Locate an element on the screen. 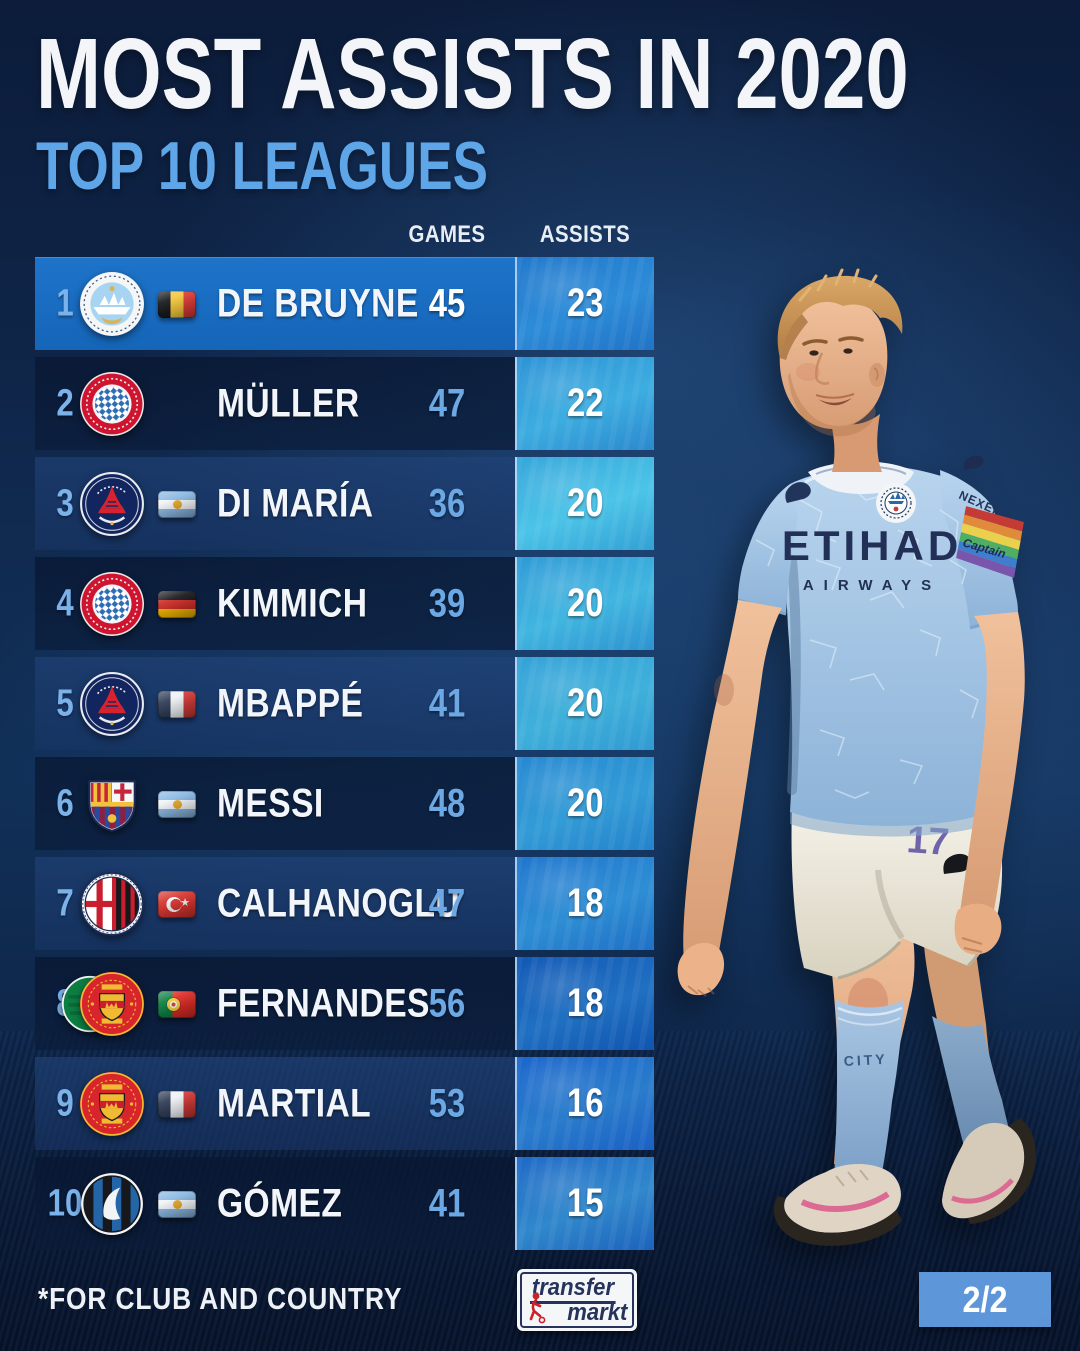 The height and width of the screenshot is (1351, 1080). games-value: 39 is located at coordinates (447, 603).